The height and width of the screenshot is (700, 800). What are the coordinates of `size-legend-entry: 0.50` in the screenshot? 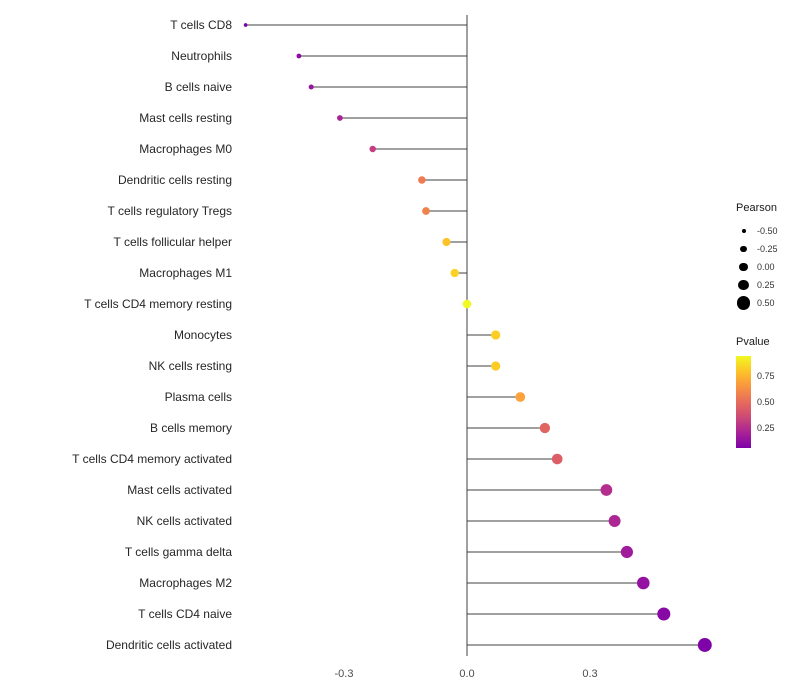 It's located at (767, 303).